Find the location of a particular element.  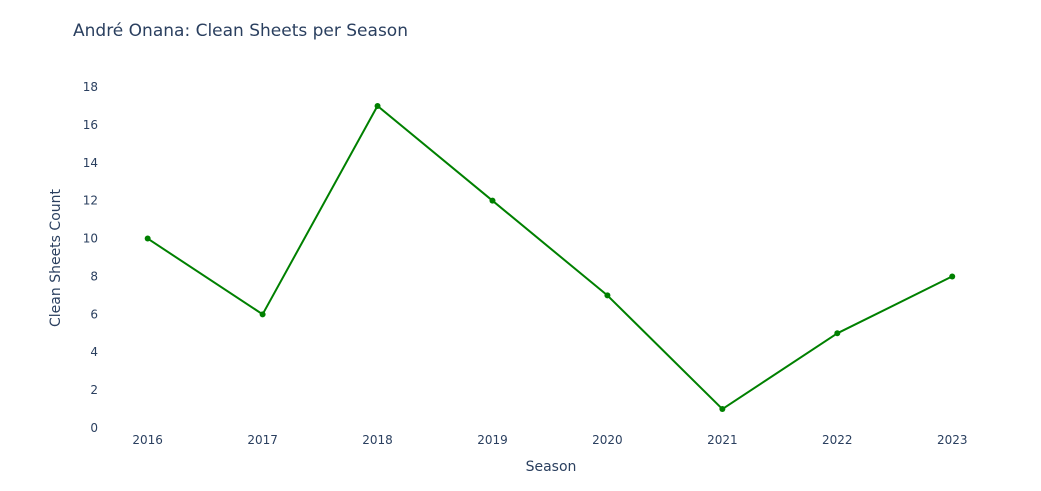

y-tick-label: 10 is located at coordinates (90, 239).